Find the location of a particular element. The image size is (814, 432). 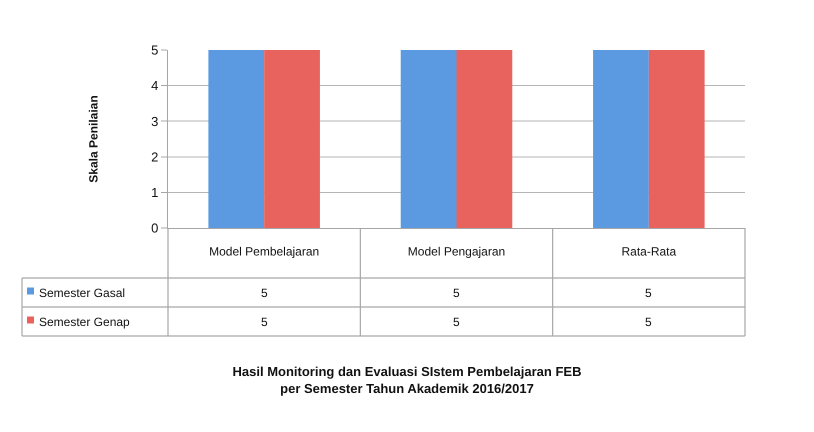

legend-label: Semester Genap is located at coordinates (84, 322).